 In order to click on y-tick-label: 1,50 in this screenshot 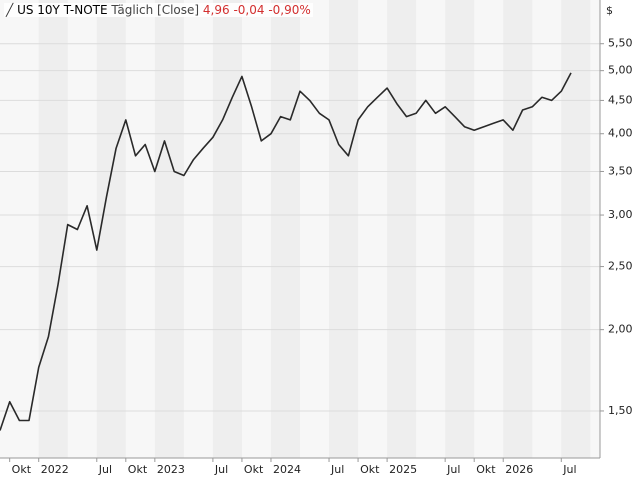, I will do `click(620, 410)`.